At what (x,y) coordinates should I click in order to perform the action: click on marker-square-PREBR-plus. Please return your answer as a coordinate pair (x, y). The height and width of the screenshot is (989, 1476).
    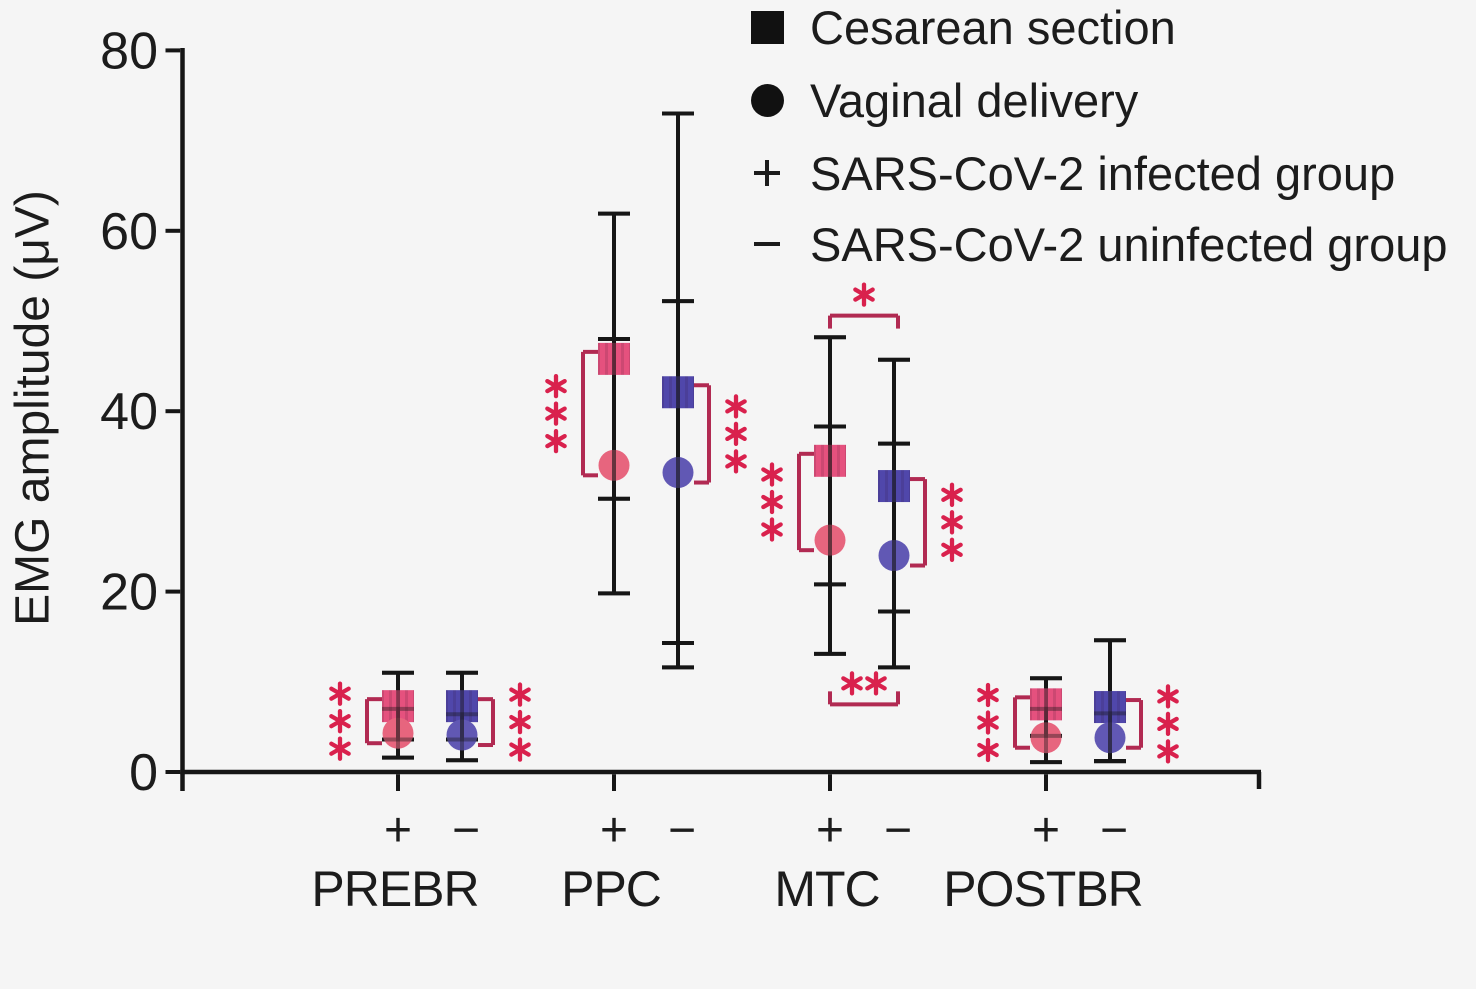
    Looking at the image, I should click on (398, 706).